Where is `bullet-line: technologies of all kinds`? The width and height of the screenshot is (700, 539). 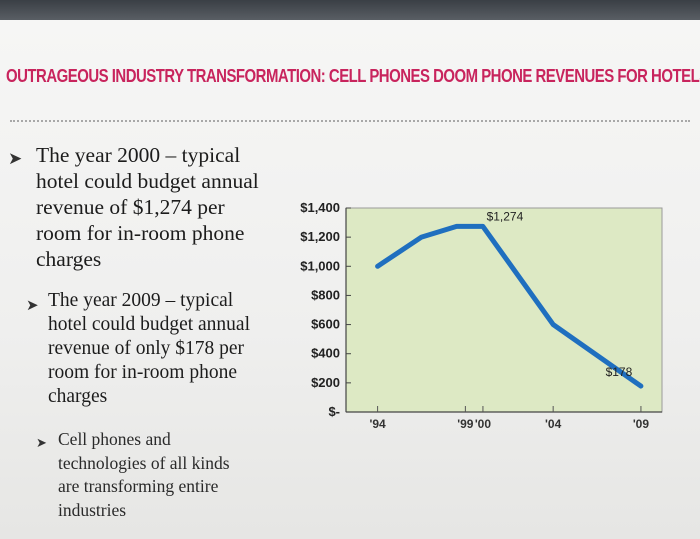
bullet-line: technologies of all kinds is located at coordinates (144, 462).